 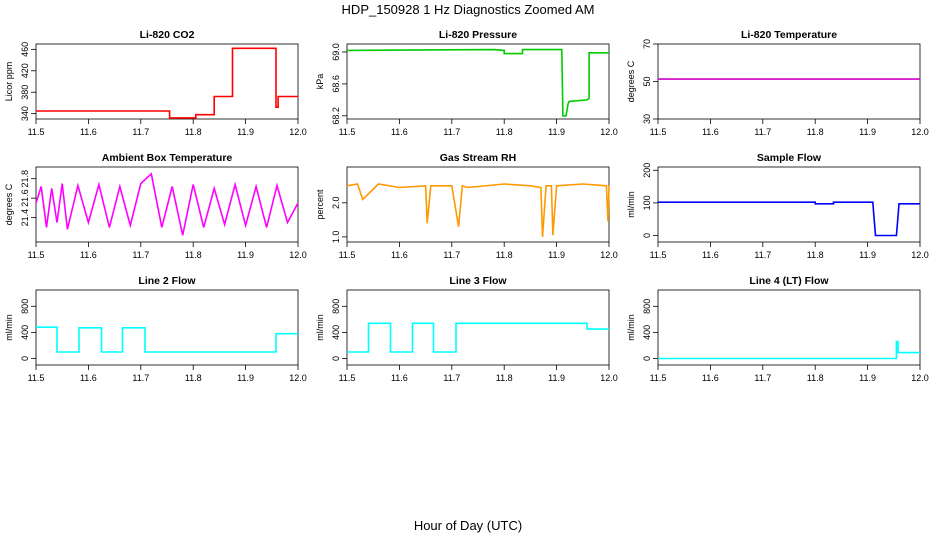 I want to click on y-tick-label: 460, so click(x=25, y=49).